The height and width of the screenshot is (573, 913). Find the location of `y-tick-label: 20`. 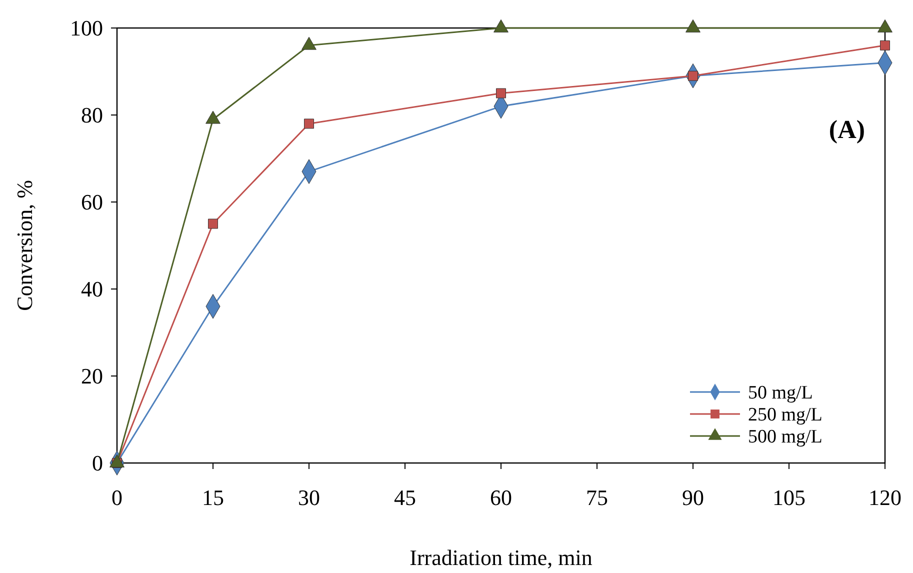

y-tick-label: 20 is located at coordinates (92, 376).